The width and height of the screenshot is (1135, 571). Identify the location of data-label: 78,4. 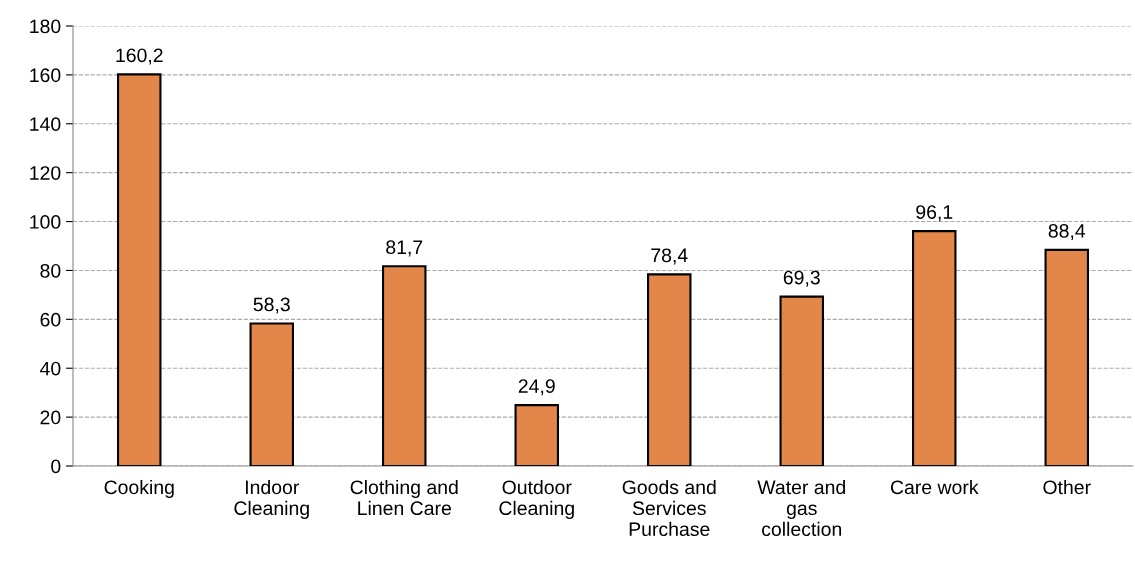
(669, 256).